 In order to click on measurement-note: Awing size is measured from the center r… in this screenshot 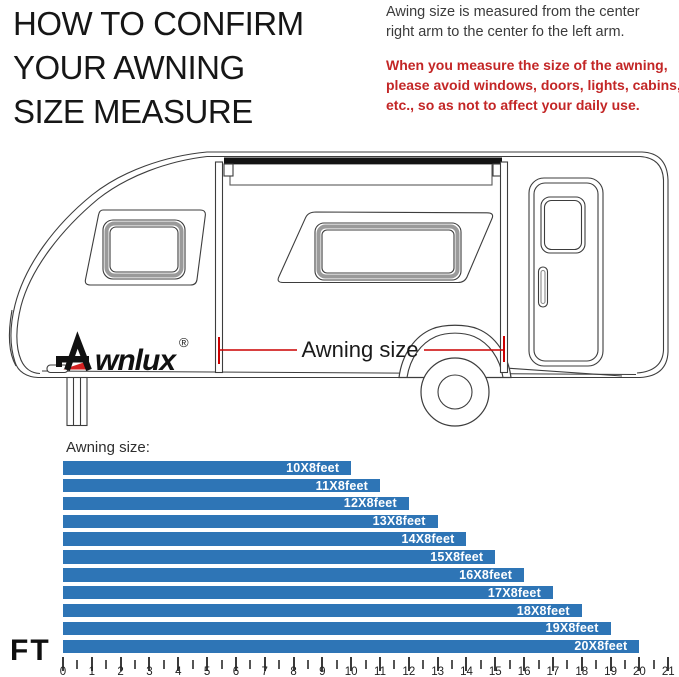, I will do `click(513, 22)`.